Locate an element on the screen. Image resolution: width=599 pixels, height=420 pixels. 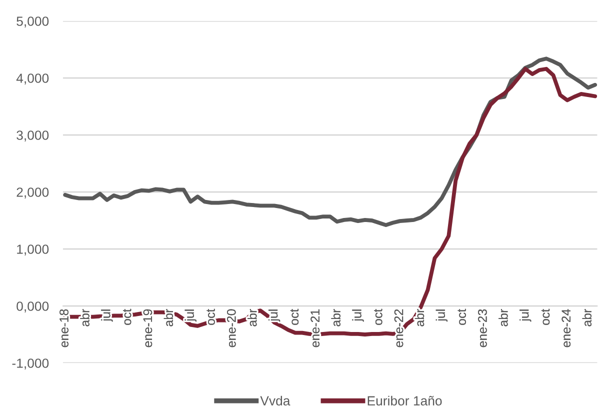
y-tick-label: 5,000 is located at coordinates (32, 22).